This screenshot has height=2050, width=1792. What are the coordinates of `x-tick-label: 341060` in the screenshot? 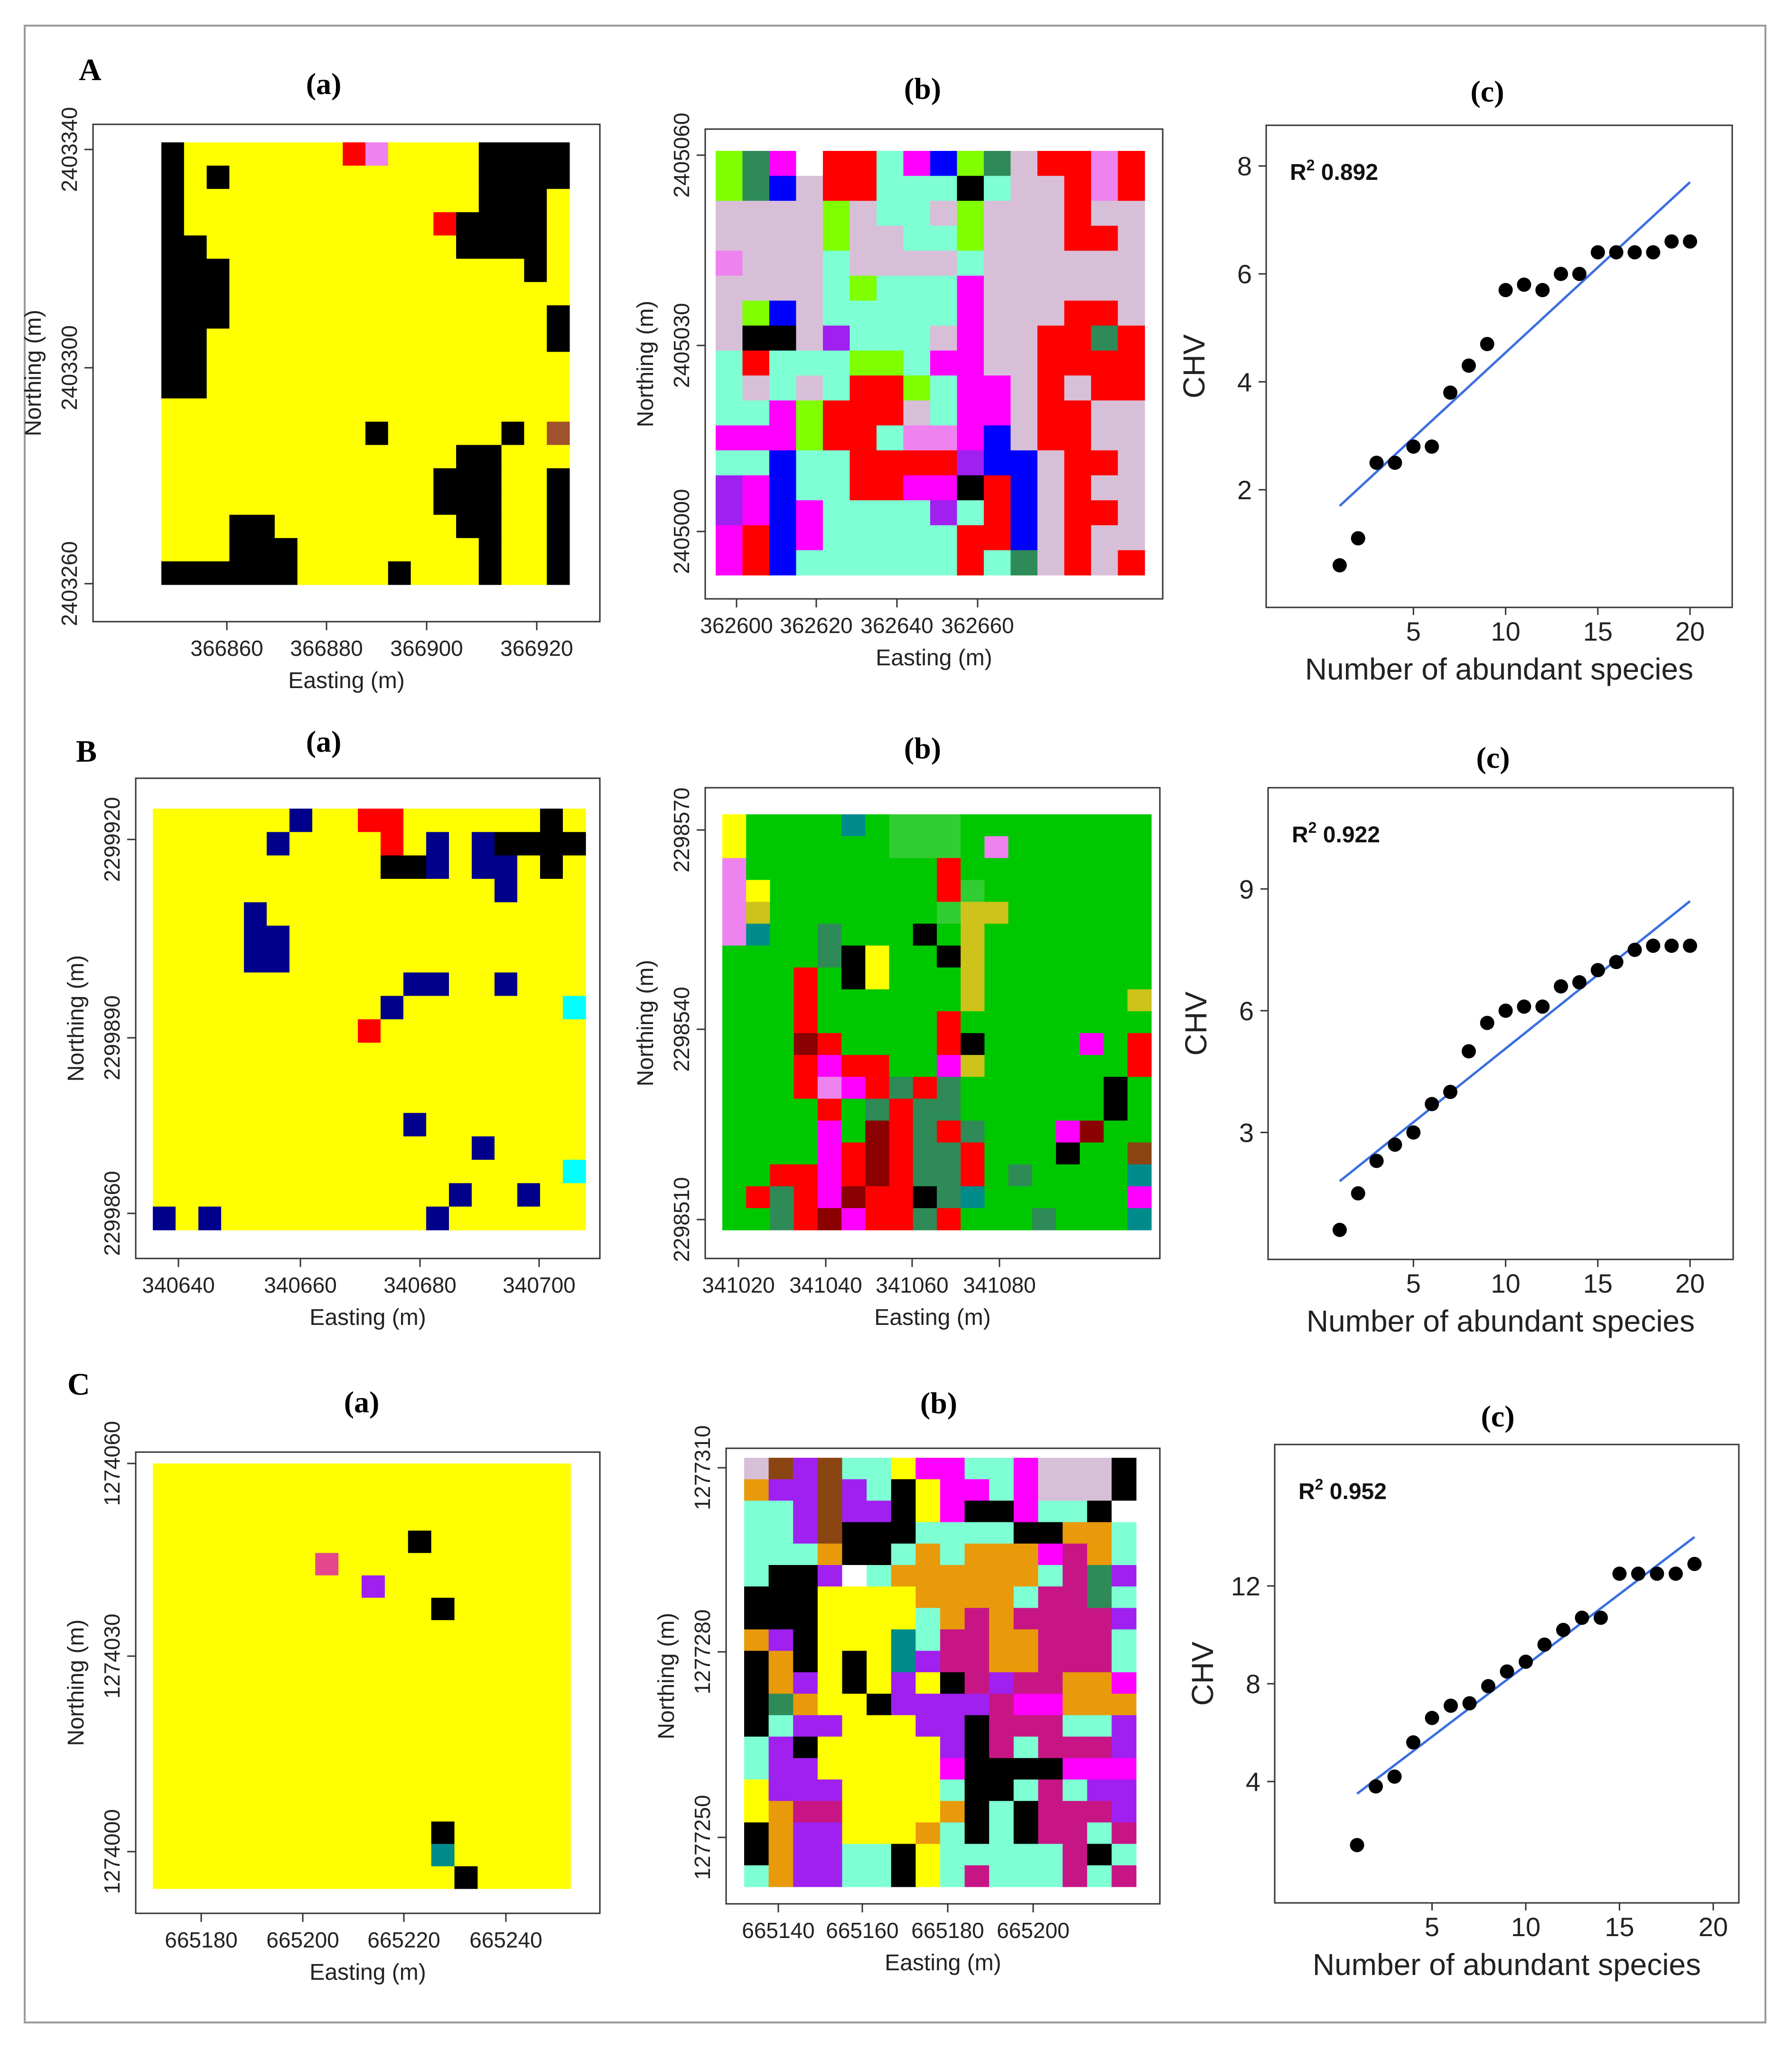 It's located at (912, 1285).